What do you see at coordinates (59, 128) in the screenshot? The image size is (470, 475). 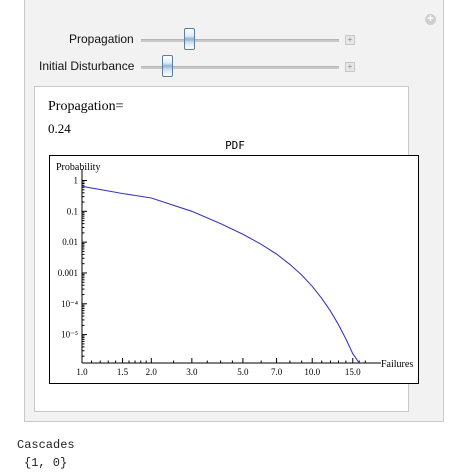 I see `output-value: 0.24` at bounding box center [59, 128].